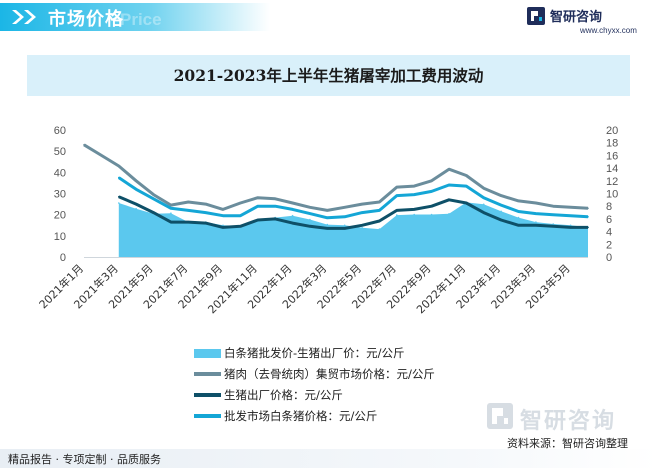 The height and width of the screenshot is (468, 658). I want to click on legend-label-carcass: 批发市场白条猪价格：元/公斤, so click(301, 416).